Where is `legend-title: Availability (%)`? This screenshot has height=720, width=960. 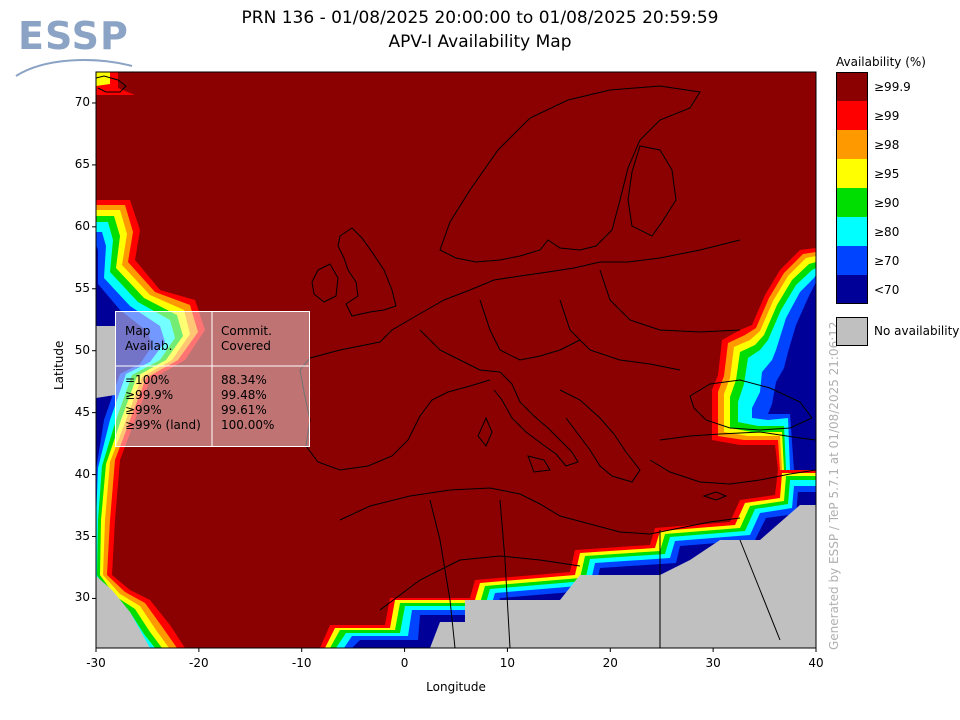
legend-title: Availability (%) is located at coordinates (881, 62).